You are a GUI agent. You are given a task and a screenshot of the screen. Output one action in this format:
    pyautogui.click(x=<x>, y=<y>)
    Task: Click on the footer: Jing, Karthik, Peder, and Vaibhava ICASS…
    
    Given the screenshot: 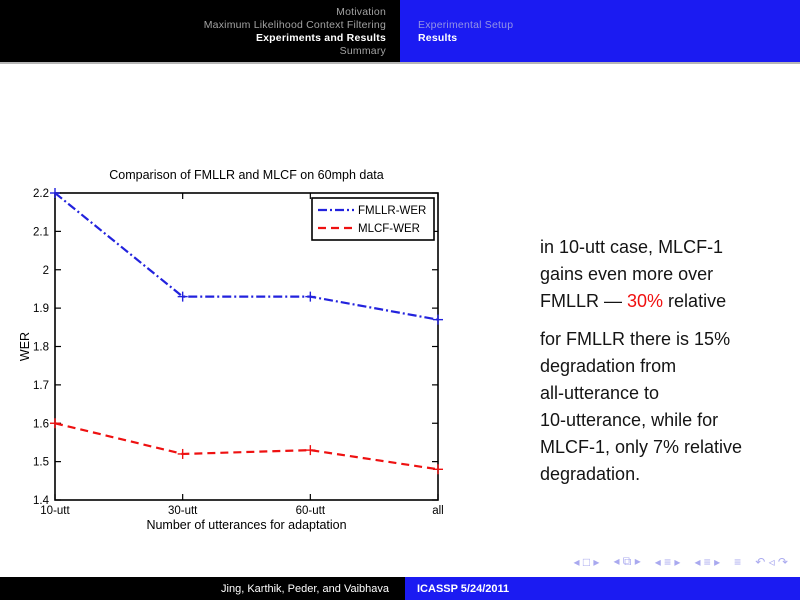 What is the action you would take?
    pyautogui.click(x=400, y=588)
    